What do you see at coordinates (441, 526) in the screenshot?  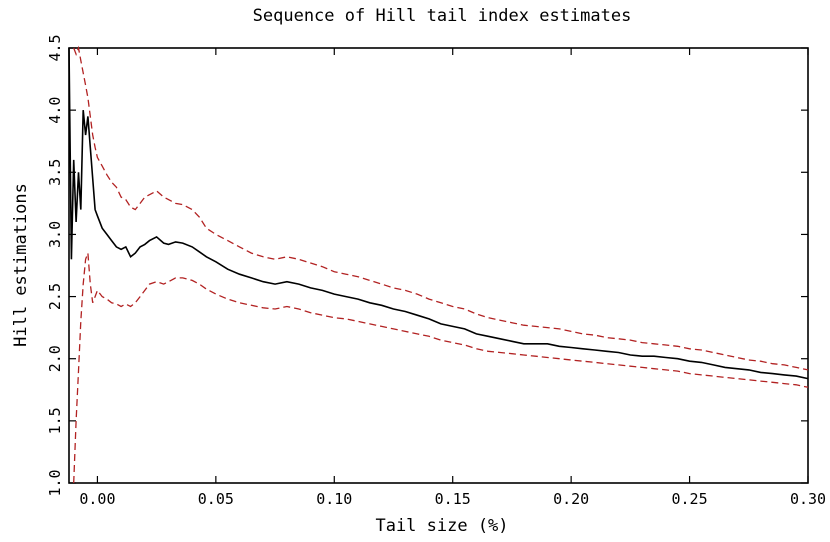 I see `x-axis-label: Tail size (%)` at bounding box center [441, 526].